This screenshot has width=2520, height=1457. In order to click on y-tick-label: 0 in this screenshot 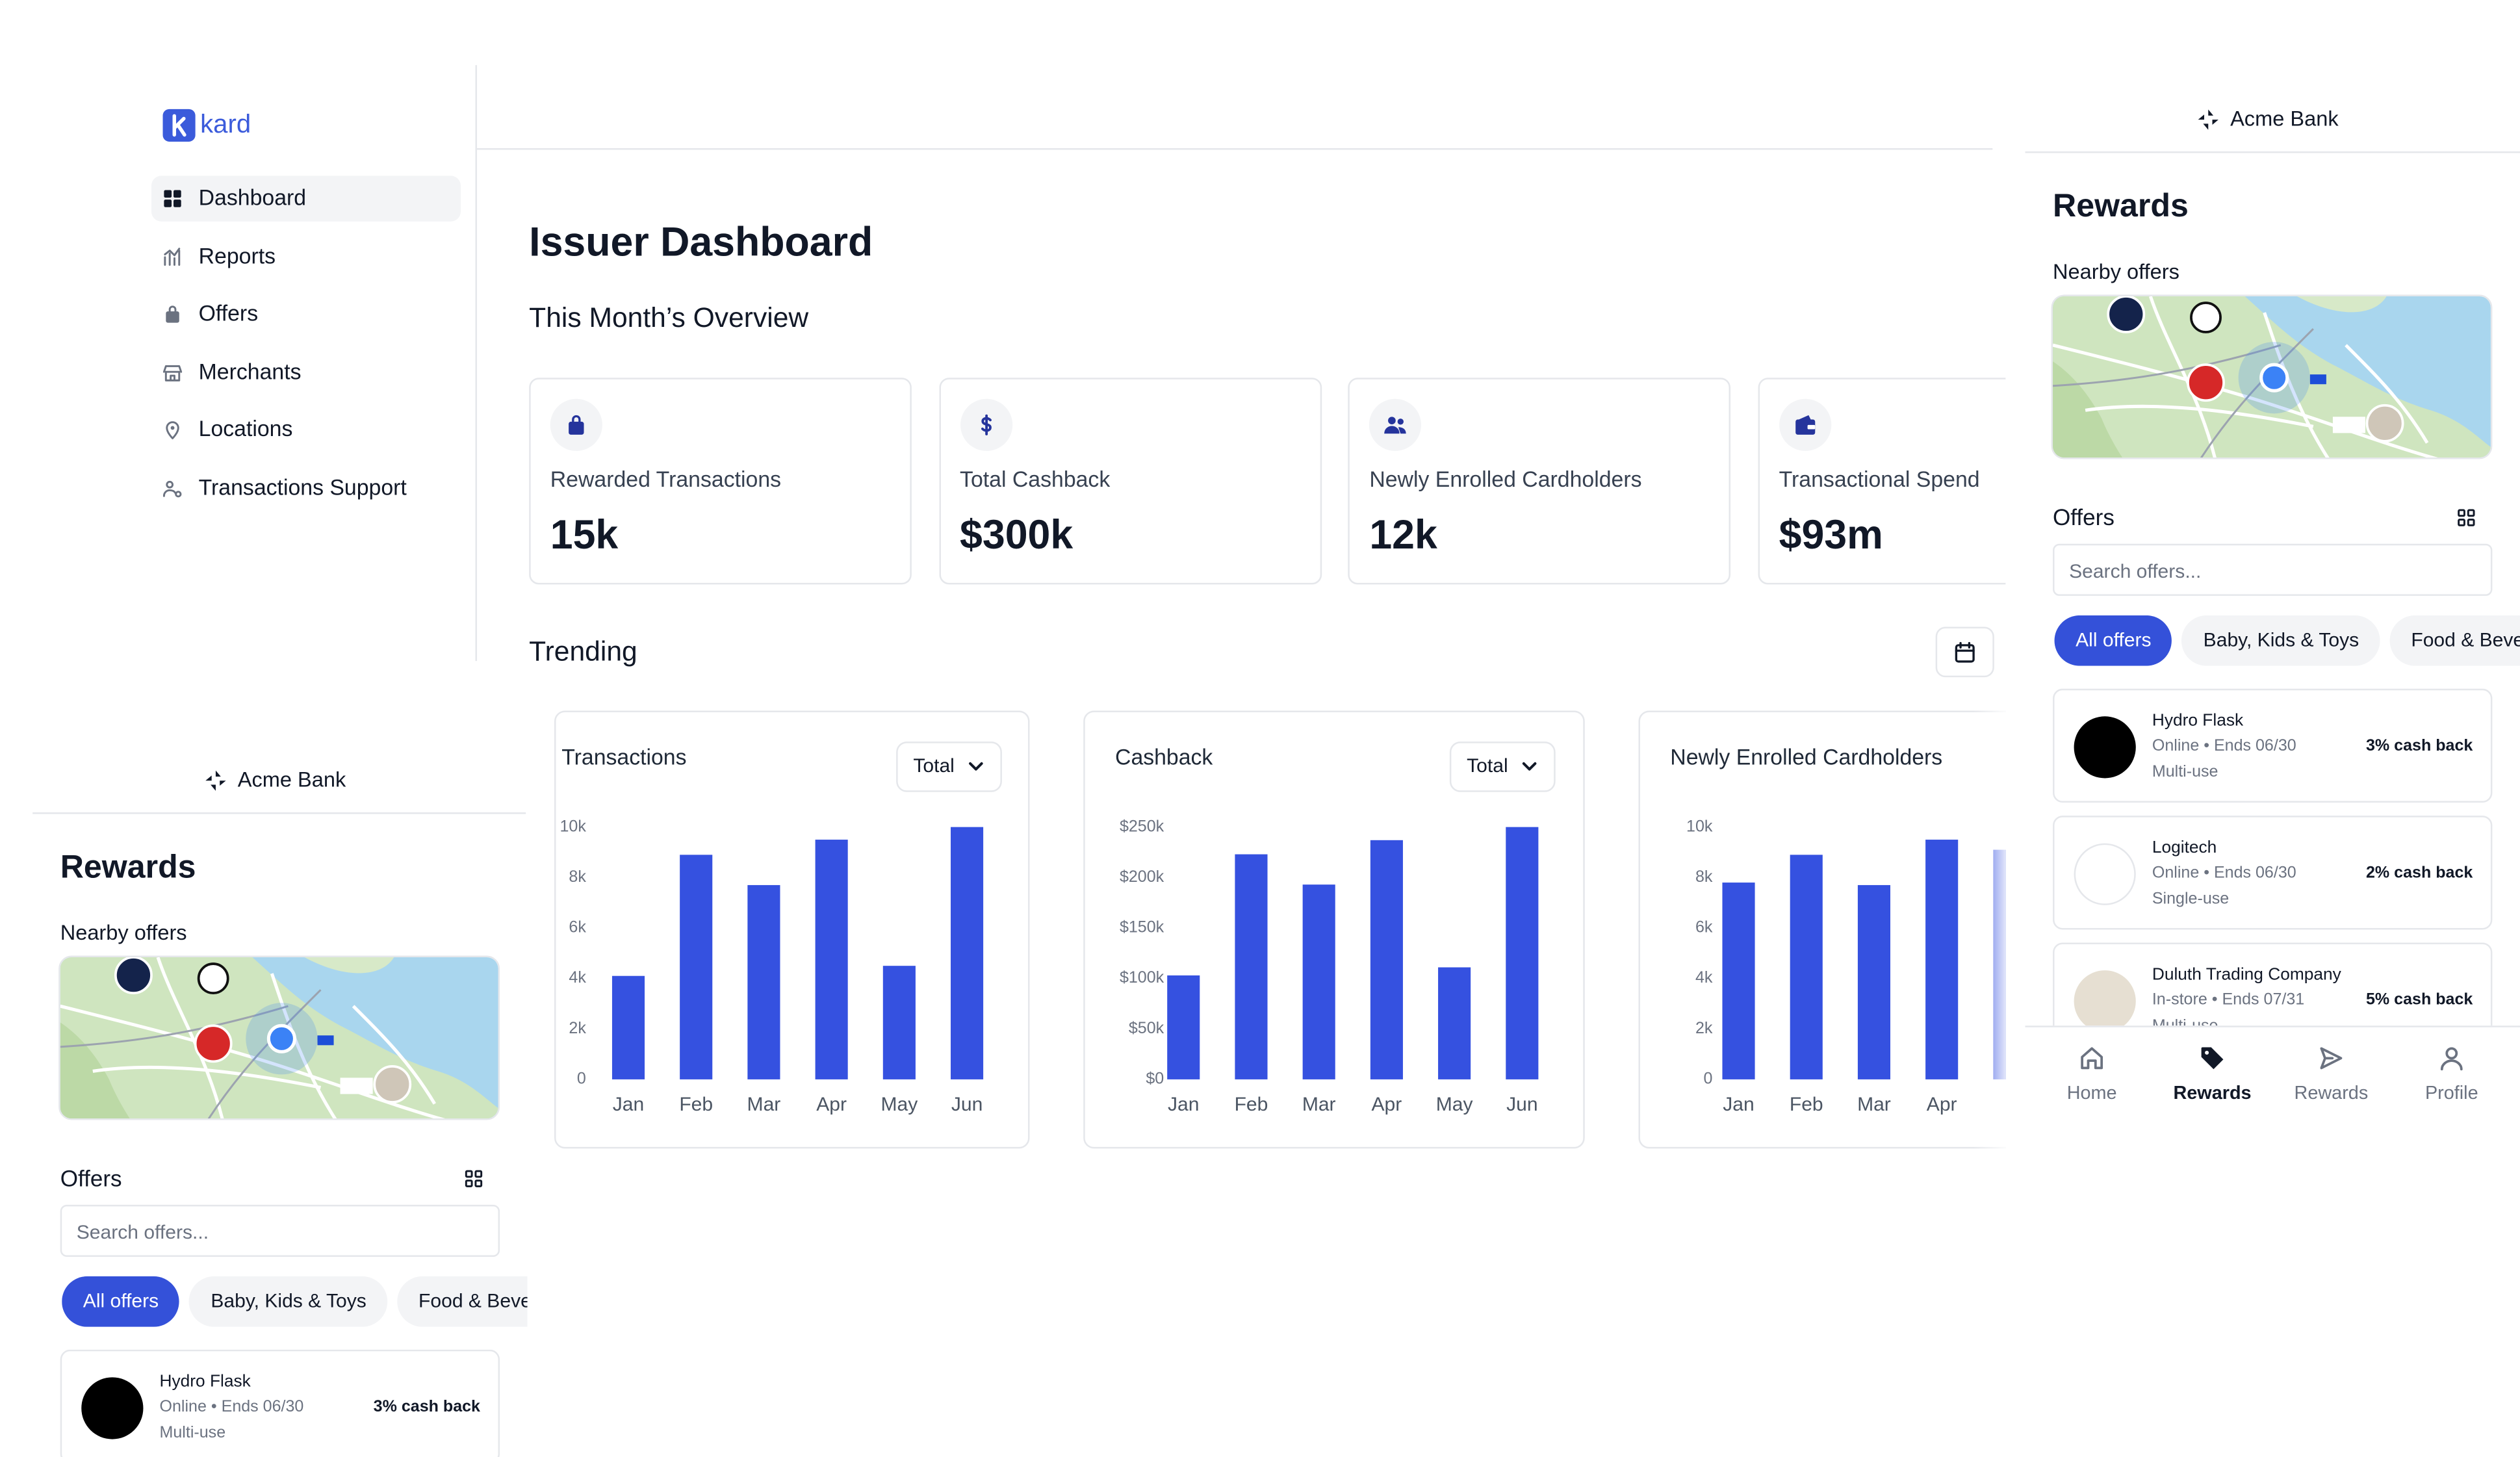, I will do `click(1708, 1079)`.